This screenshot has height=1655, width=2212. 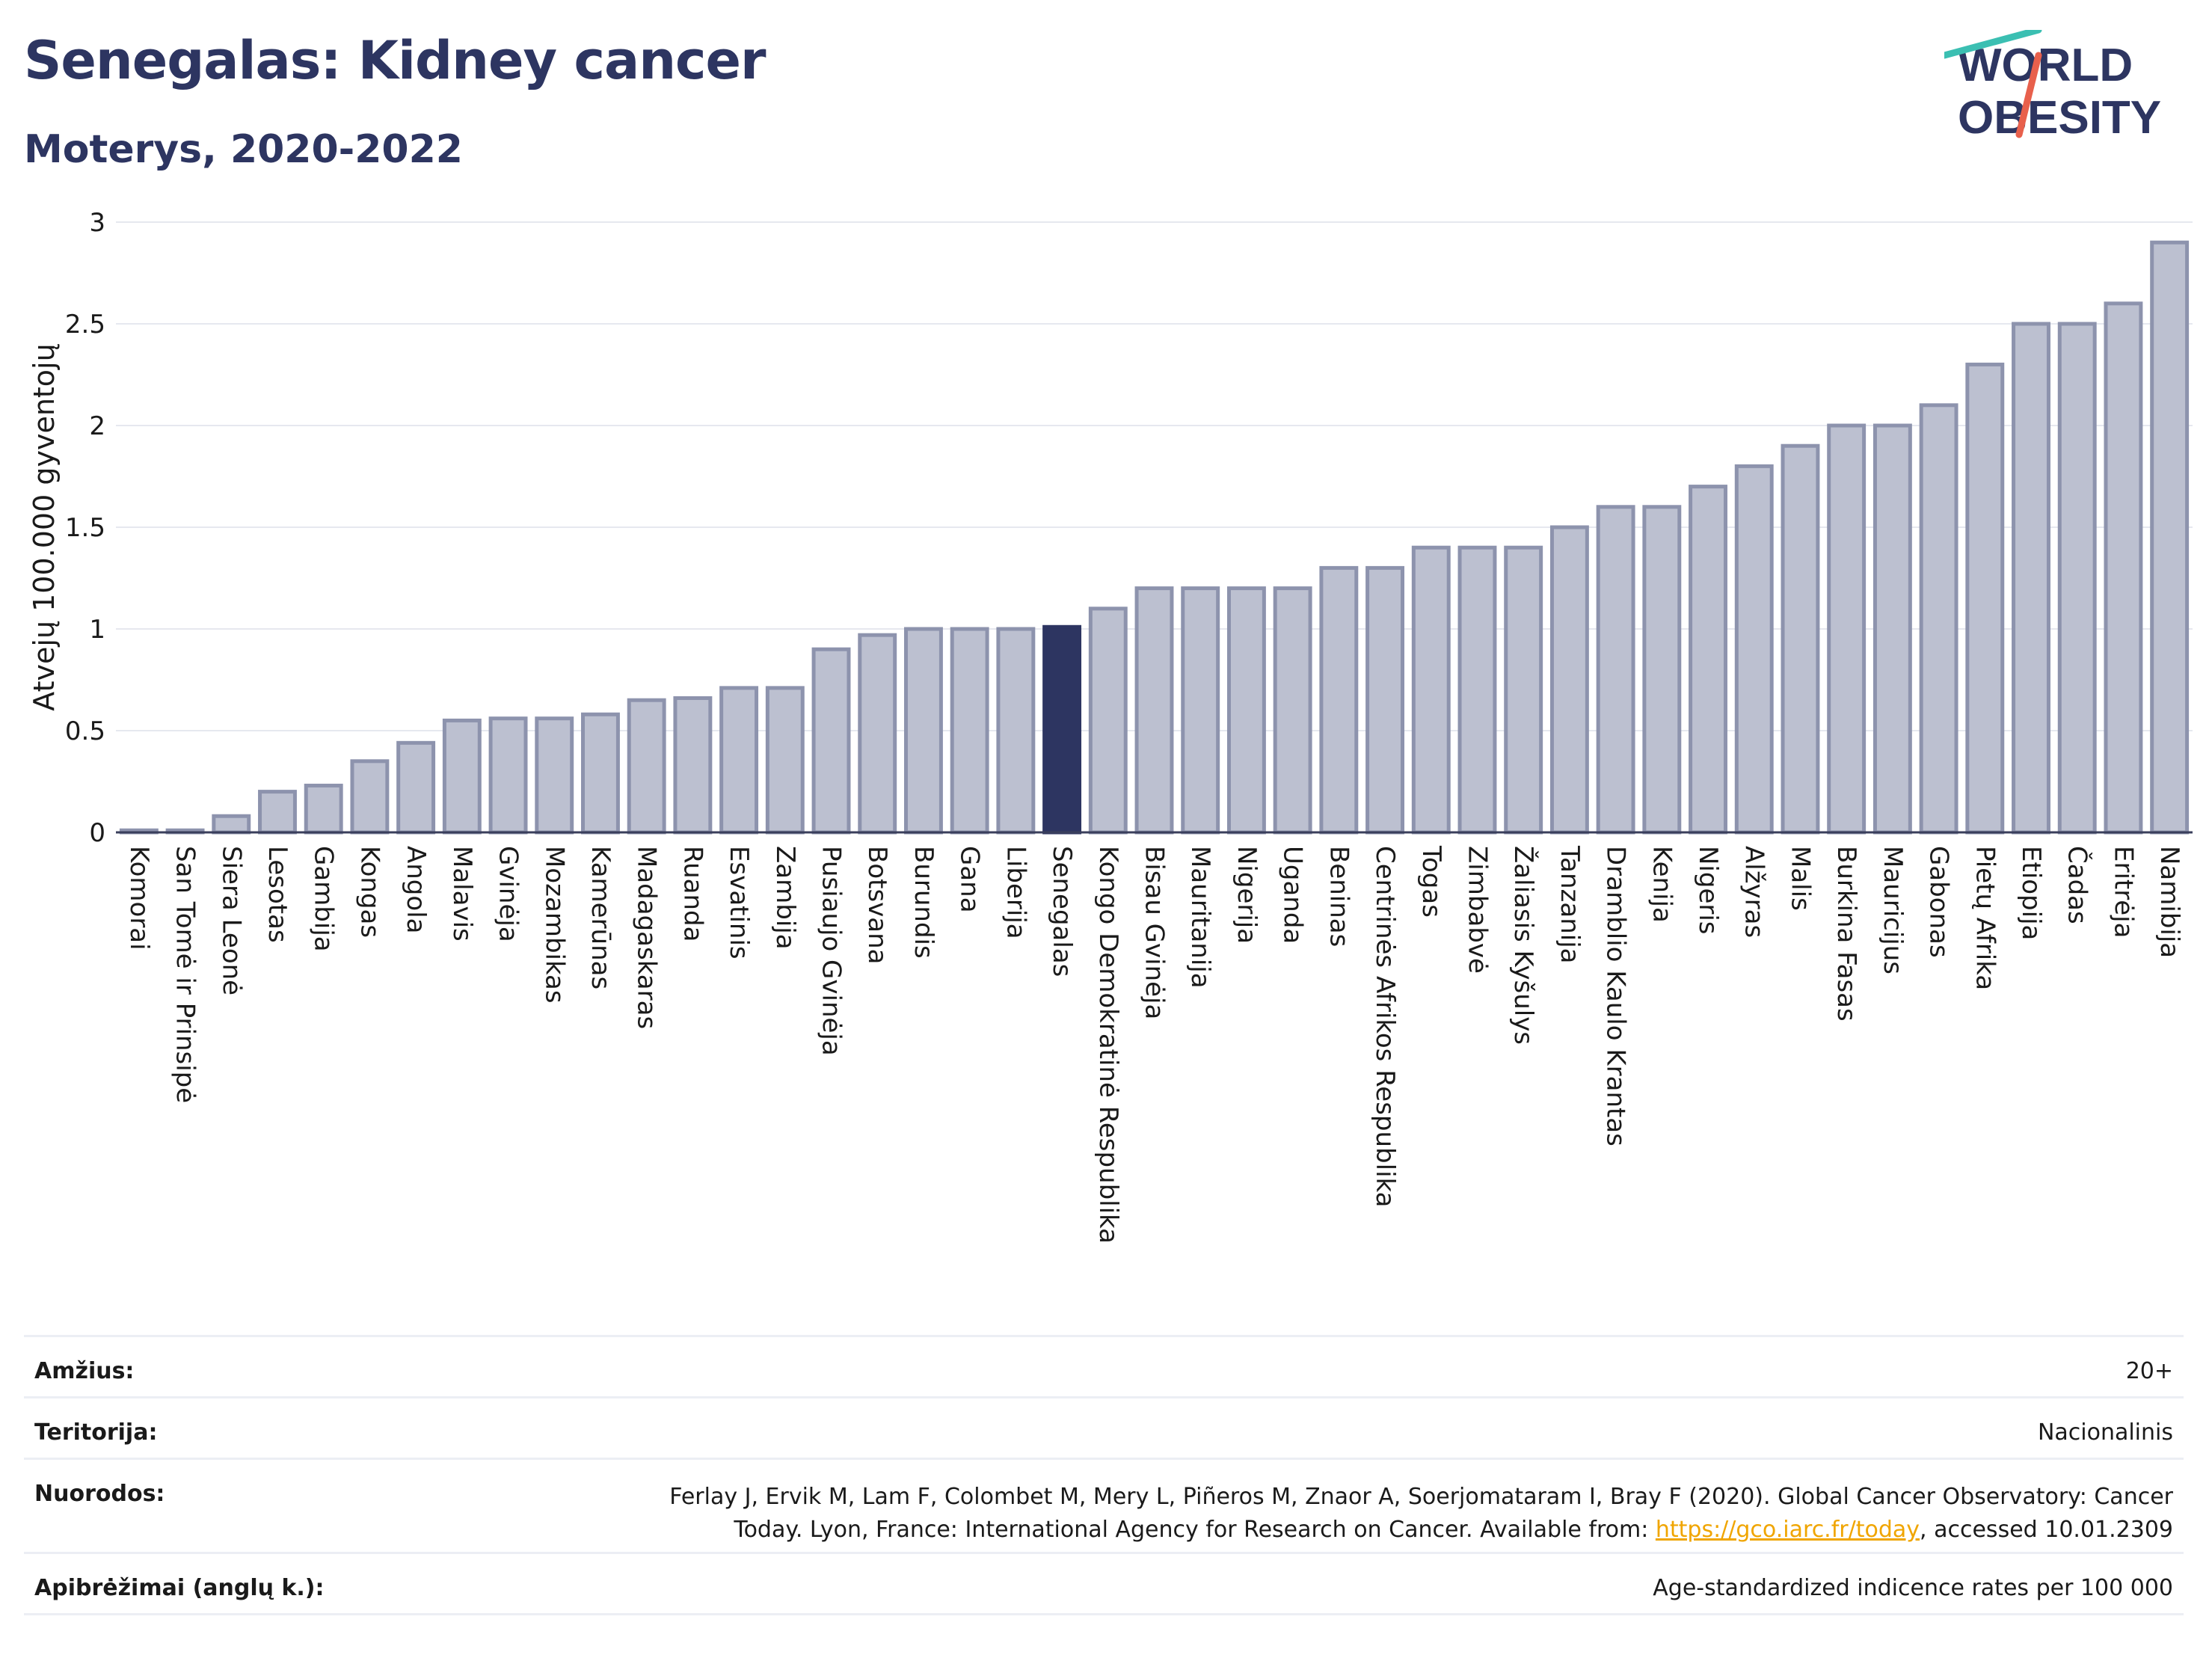 I want to click on x-tick-label: Kongas, so click(x=369, y=892).